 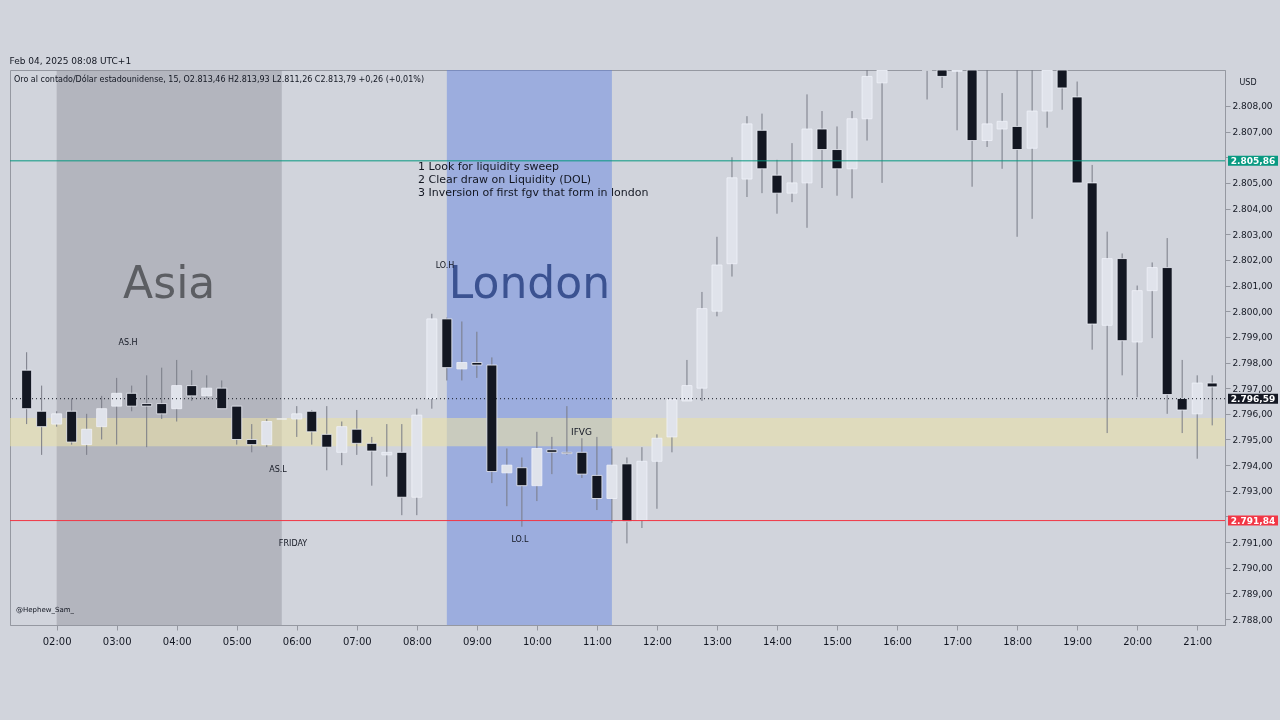 I want to click on annotation: LO.L, so click(x=520, y=539).